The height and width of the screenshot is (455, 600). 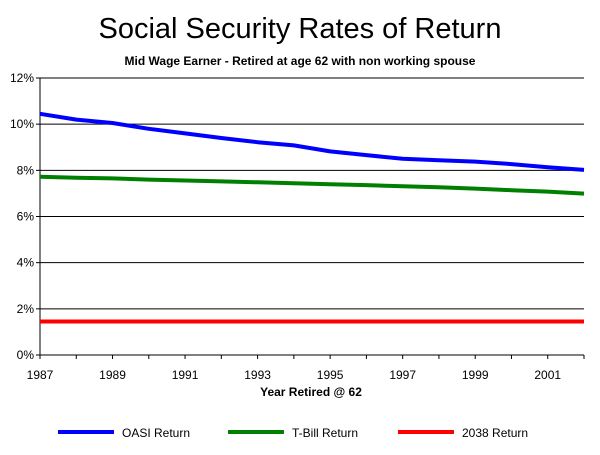 I want to click on y-tick-label: 8%, so click(x=26, y=170).